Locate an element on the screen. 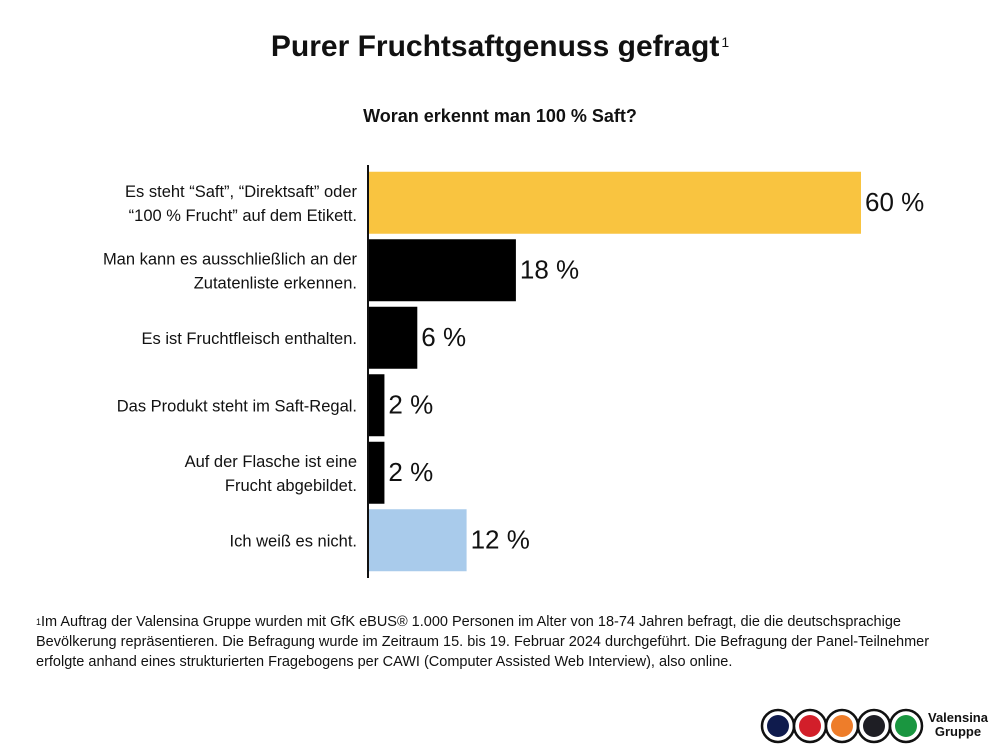  category-label-0-1: “100 % Frucht” auf dem Etikett. is located at coordinates (243, 216).